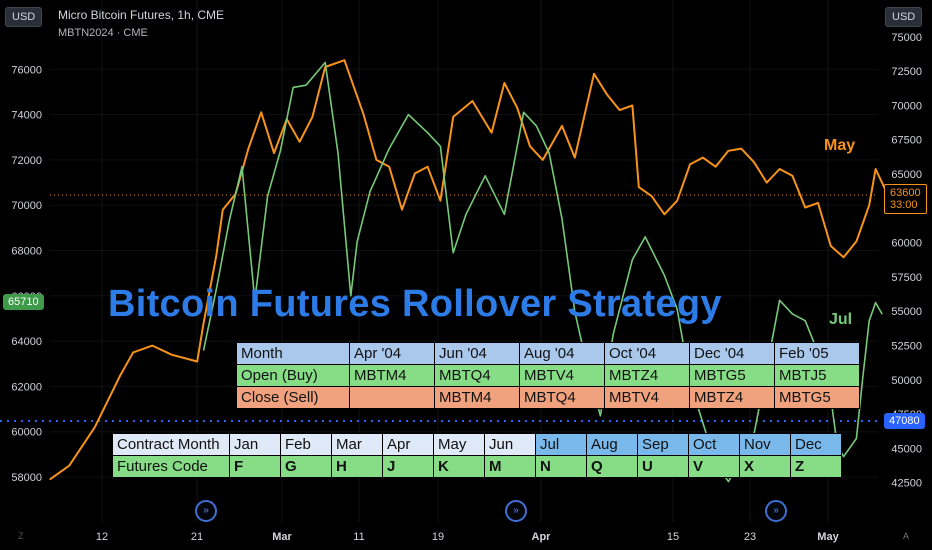 The image size is (932, 550). I want to click on right-axis-tick-10: 67500, so click(906, 141).